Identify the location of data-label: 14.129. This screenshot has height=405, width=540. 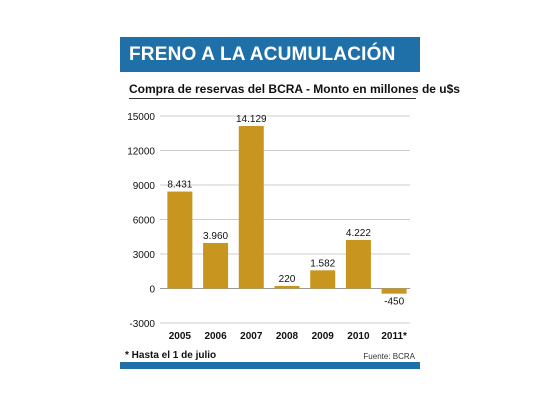
(251, 119).